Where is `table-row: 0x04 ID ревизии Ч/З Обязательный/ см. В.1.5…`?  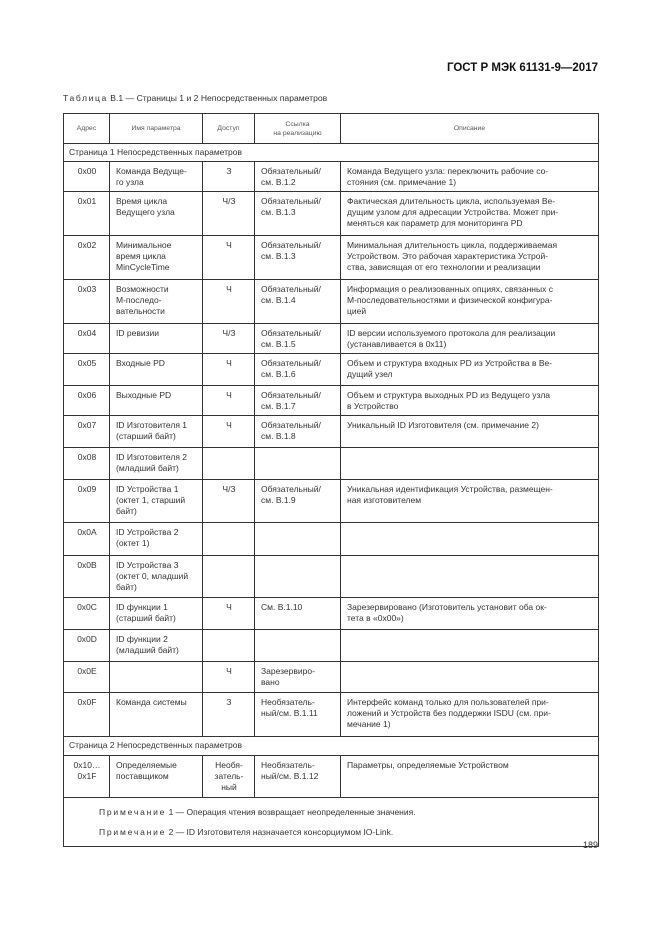
table-row: 0x04 ID ревизии Ч/З Обязательный/ см. В.1.5… is located at coordinates (331, 338).